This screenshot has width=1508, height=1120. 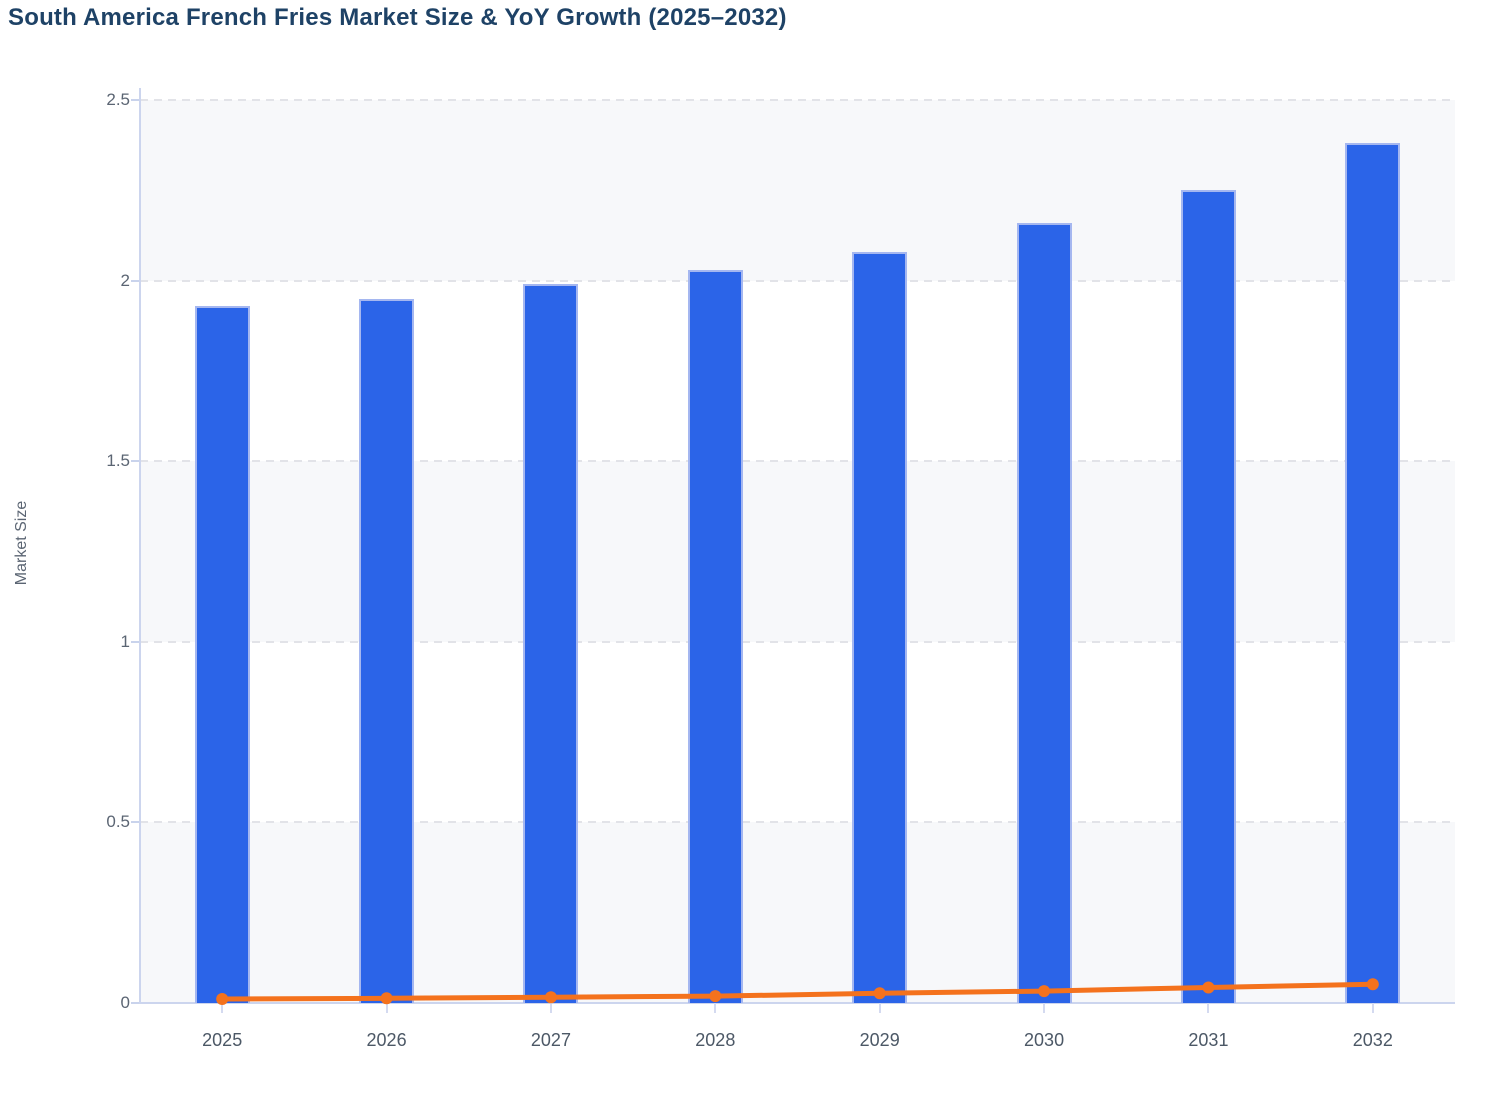 I want to click on bar-2027, so click(x=551, y=643).